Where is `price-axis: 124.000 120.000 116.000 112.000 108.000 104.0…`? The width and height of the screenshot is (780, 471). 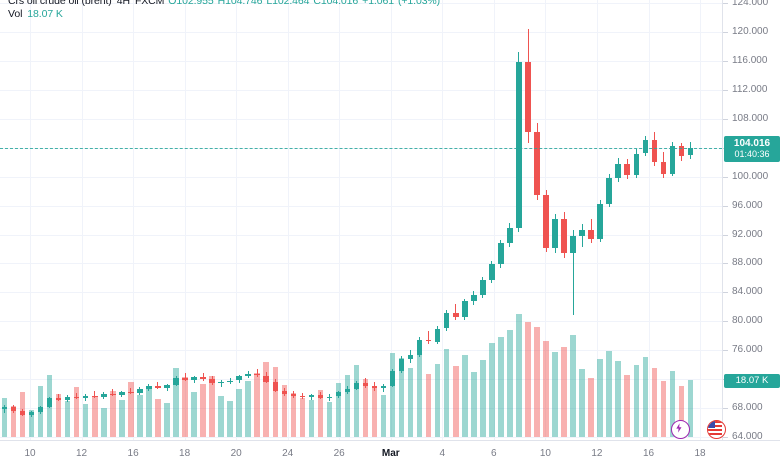
price-axis: 124.000 120.000 116.000 112.000 108.000 104.0… is located at coordinates (751, 221).